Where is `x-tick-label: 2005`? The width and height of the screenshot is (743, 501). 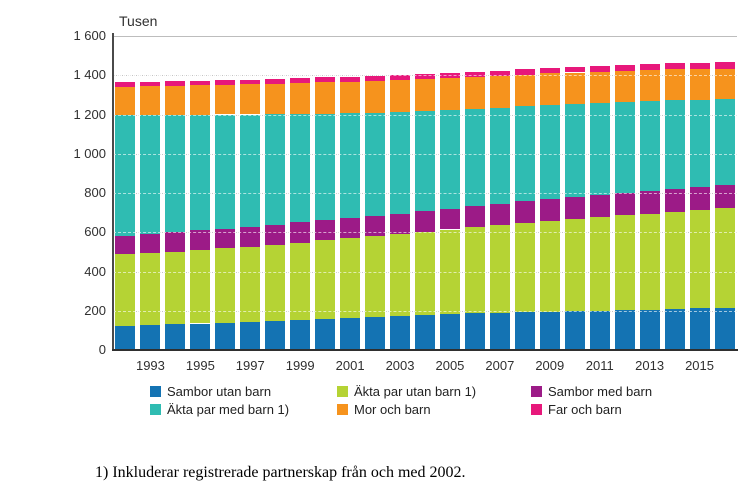 x-tick-label: 2005 is located at coordinates (450, 365).